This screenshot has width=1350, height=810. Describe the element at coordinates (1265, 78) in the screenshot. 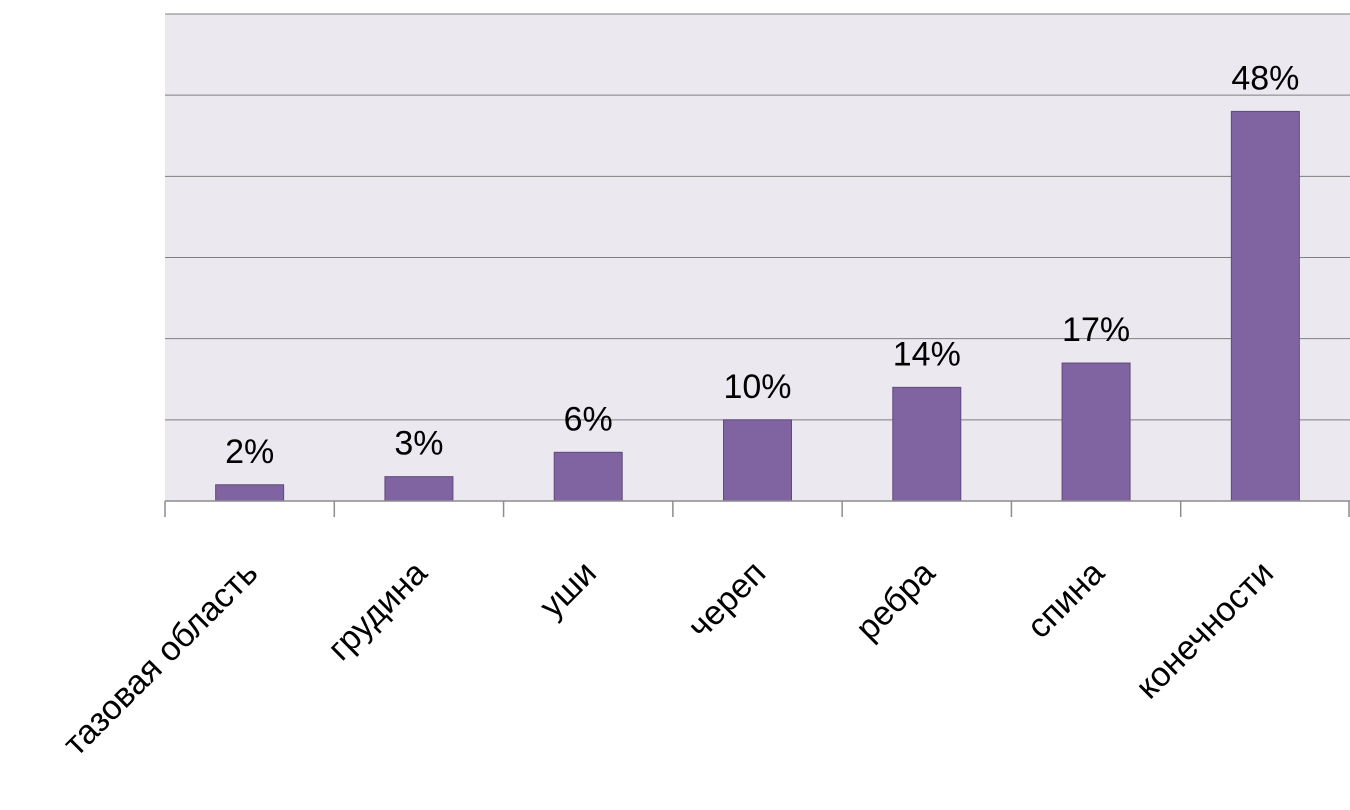

I see `data-label: 48%` at that location.